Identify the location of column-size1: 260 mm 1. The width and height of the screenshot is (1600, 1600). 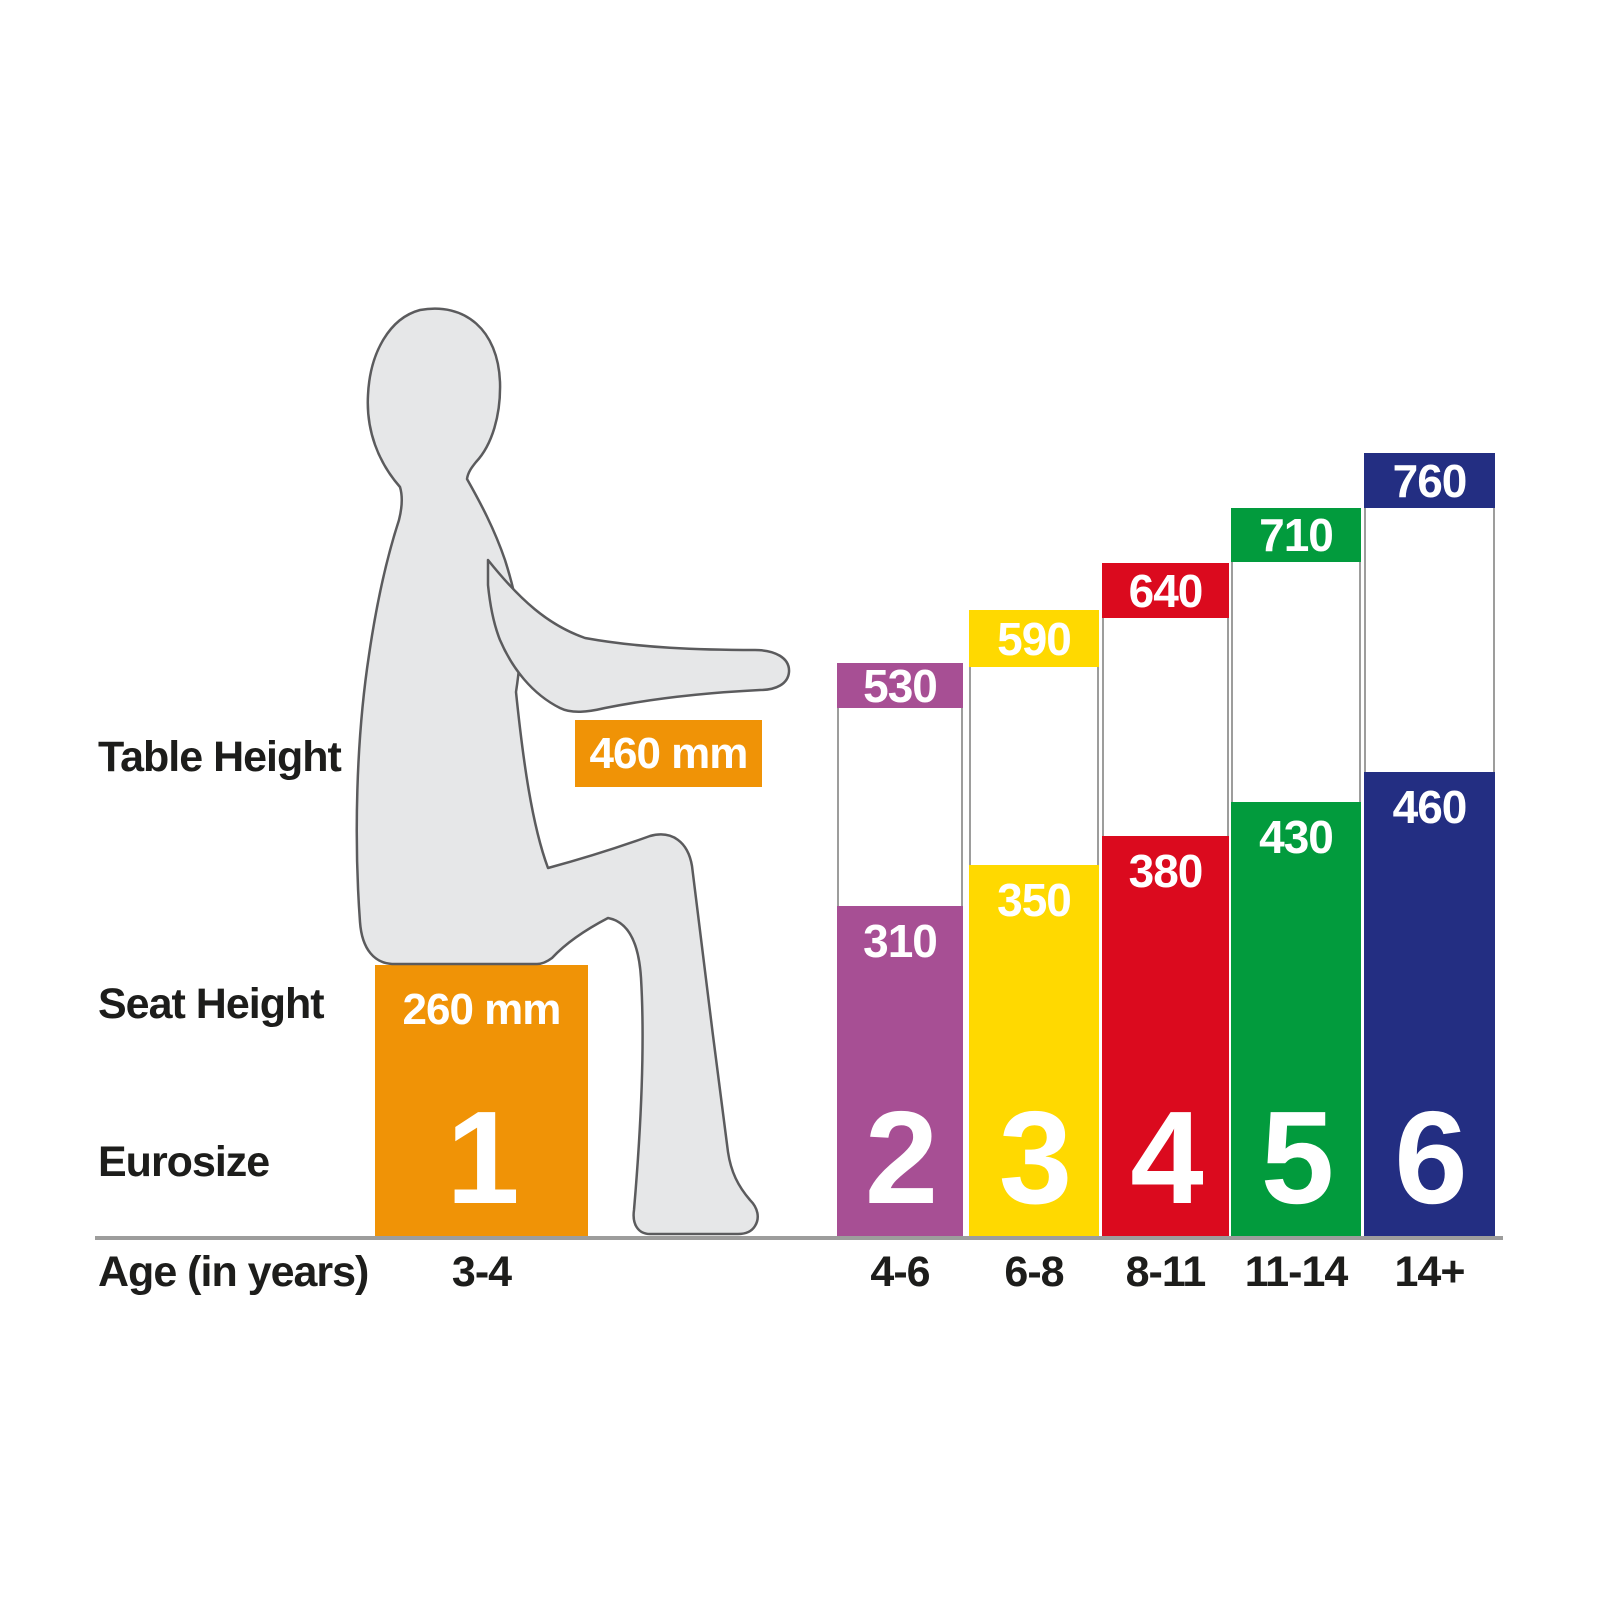
(481, 1100).